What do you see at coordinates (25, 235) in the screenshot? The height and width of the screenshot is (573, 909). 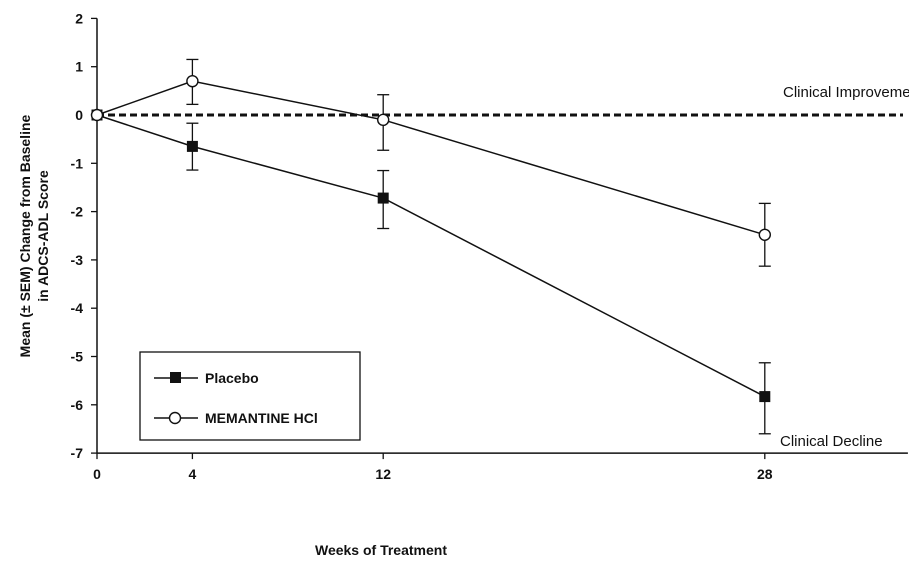 I see `y-axis-label-line1: Mean (± SEM) Change from Baseline` at bounding box center [25, 235].